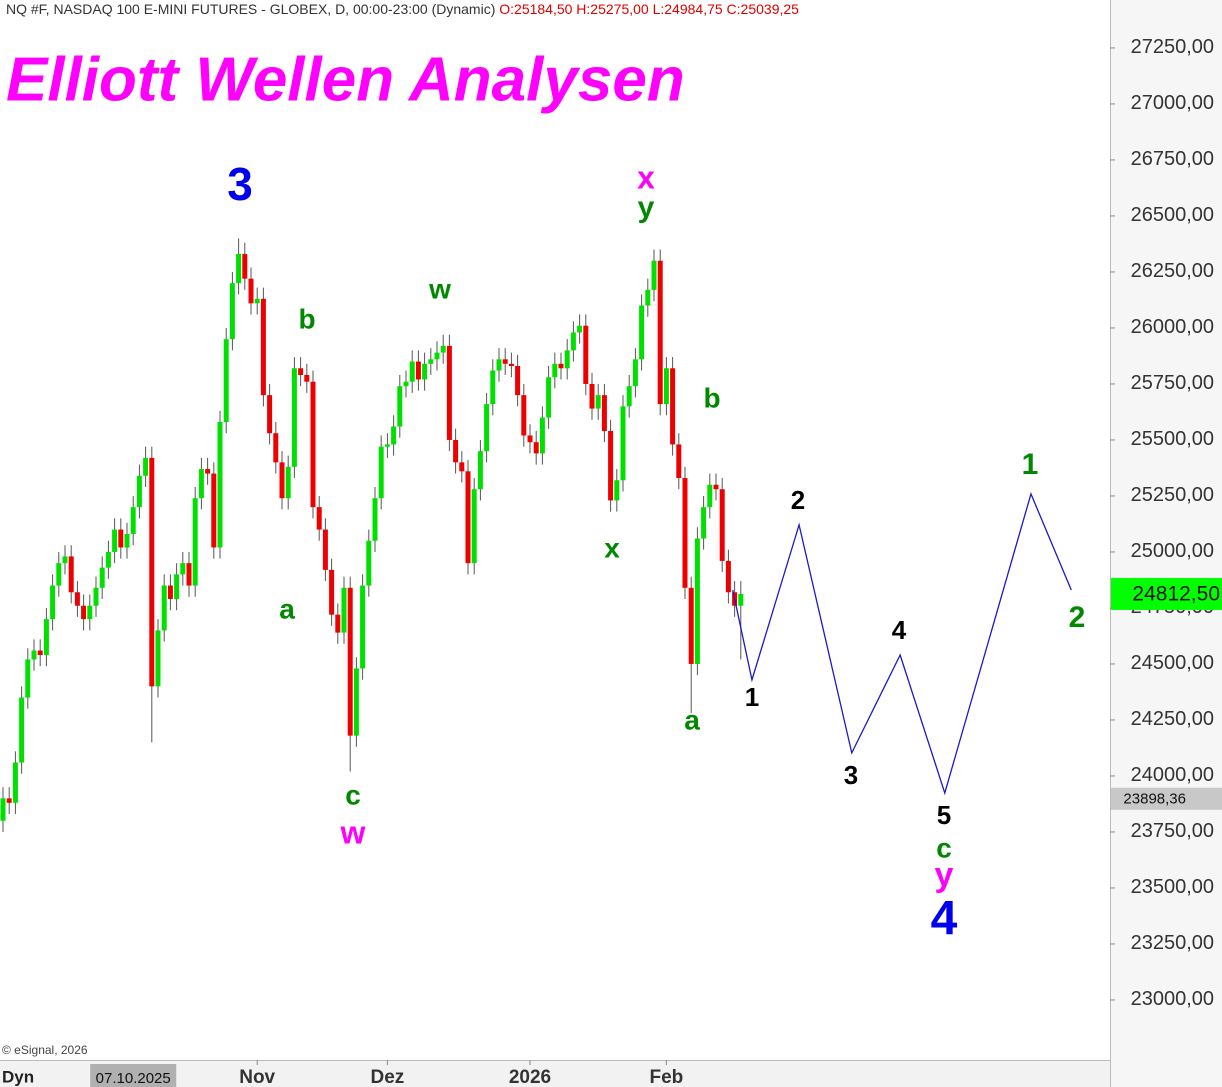 The height and width of the screenshot is (1087, 1222). What do you see at coordinates (692, 719) in the screenshot?
I see `wave-label: a` at bounding box center [692, 719].